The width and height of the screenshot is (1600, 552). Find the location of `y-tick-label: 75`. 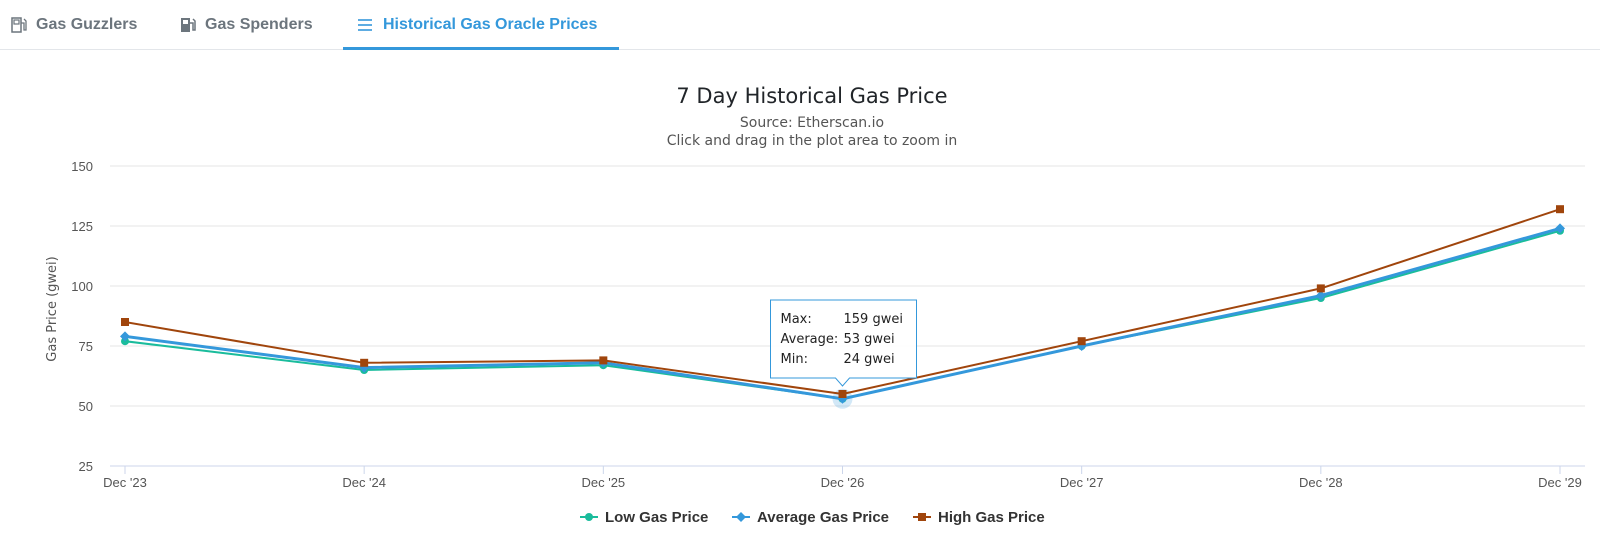

y-tick-label: 75 is located at coordinates (86, 346).